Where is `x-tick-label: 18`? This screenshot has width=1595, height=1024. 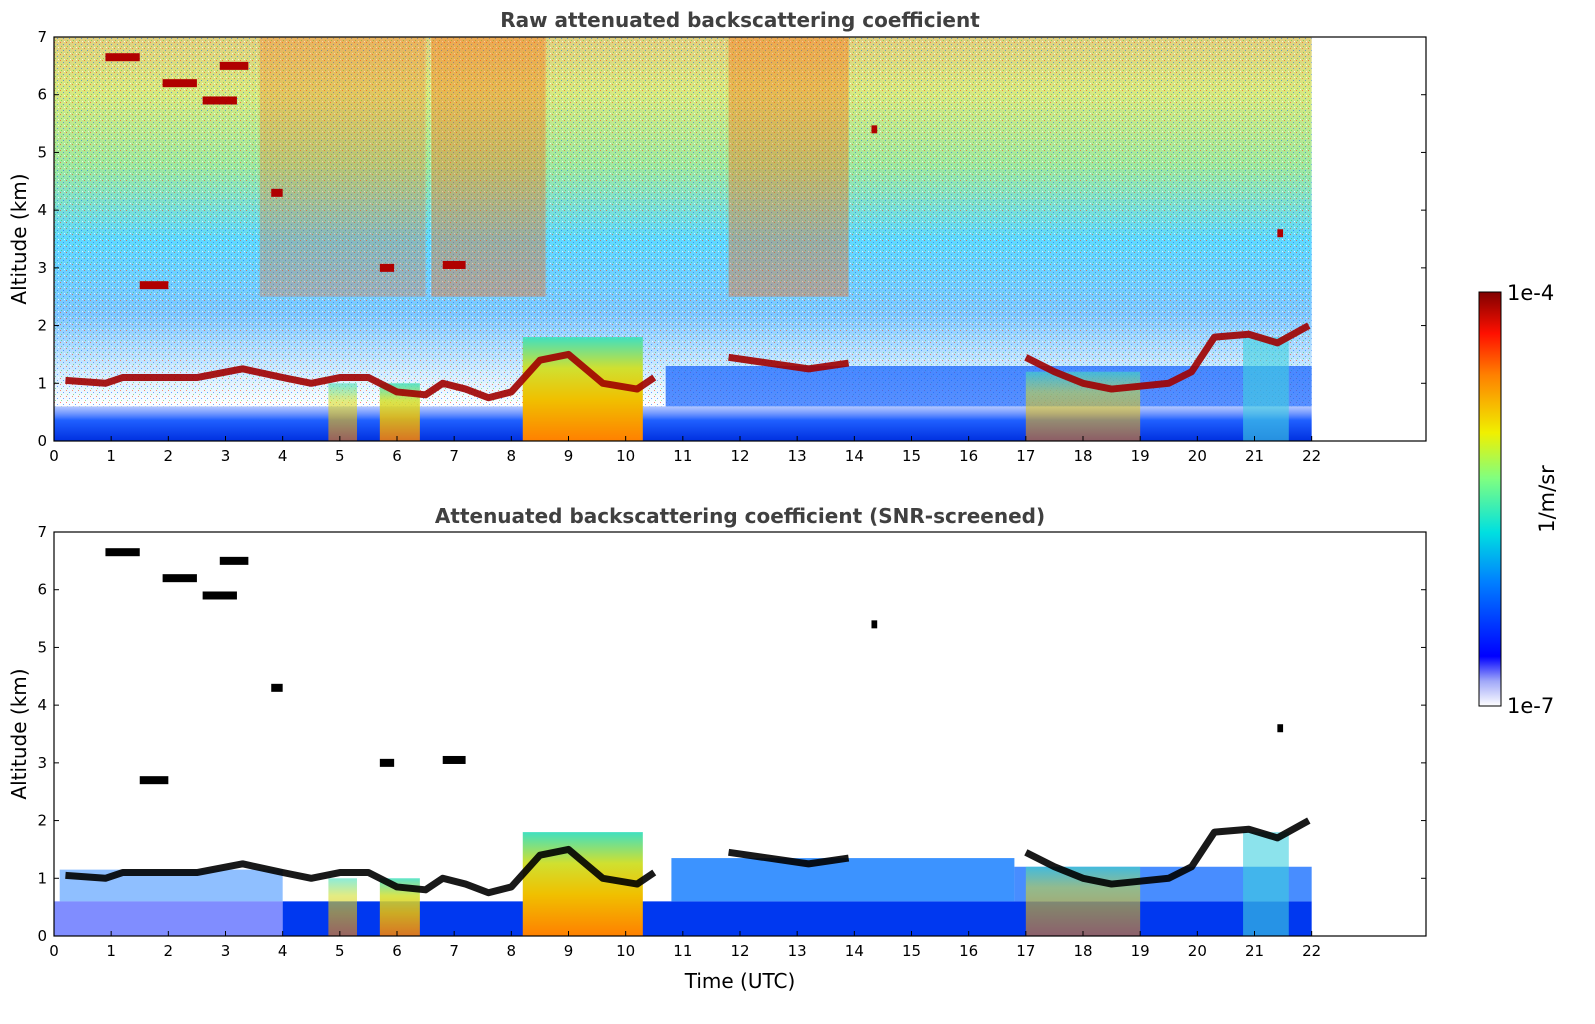 x-tick-label: 18 is located at coordinates (1082, 456).